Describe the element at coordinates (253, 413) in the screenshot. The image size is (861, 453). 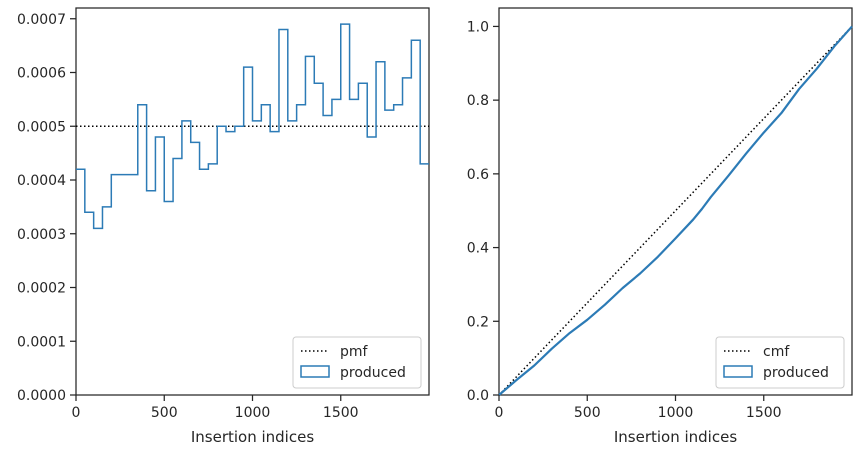
I see `pmf-x-tick-label: 1000` at that location.